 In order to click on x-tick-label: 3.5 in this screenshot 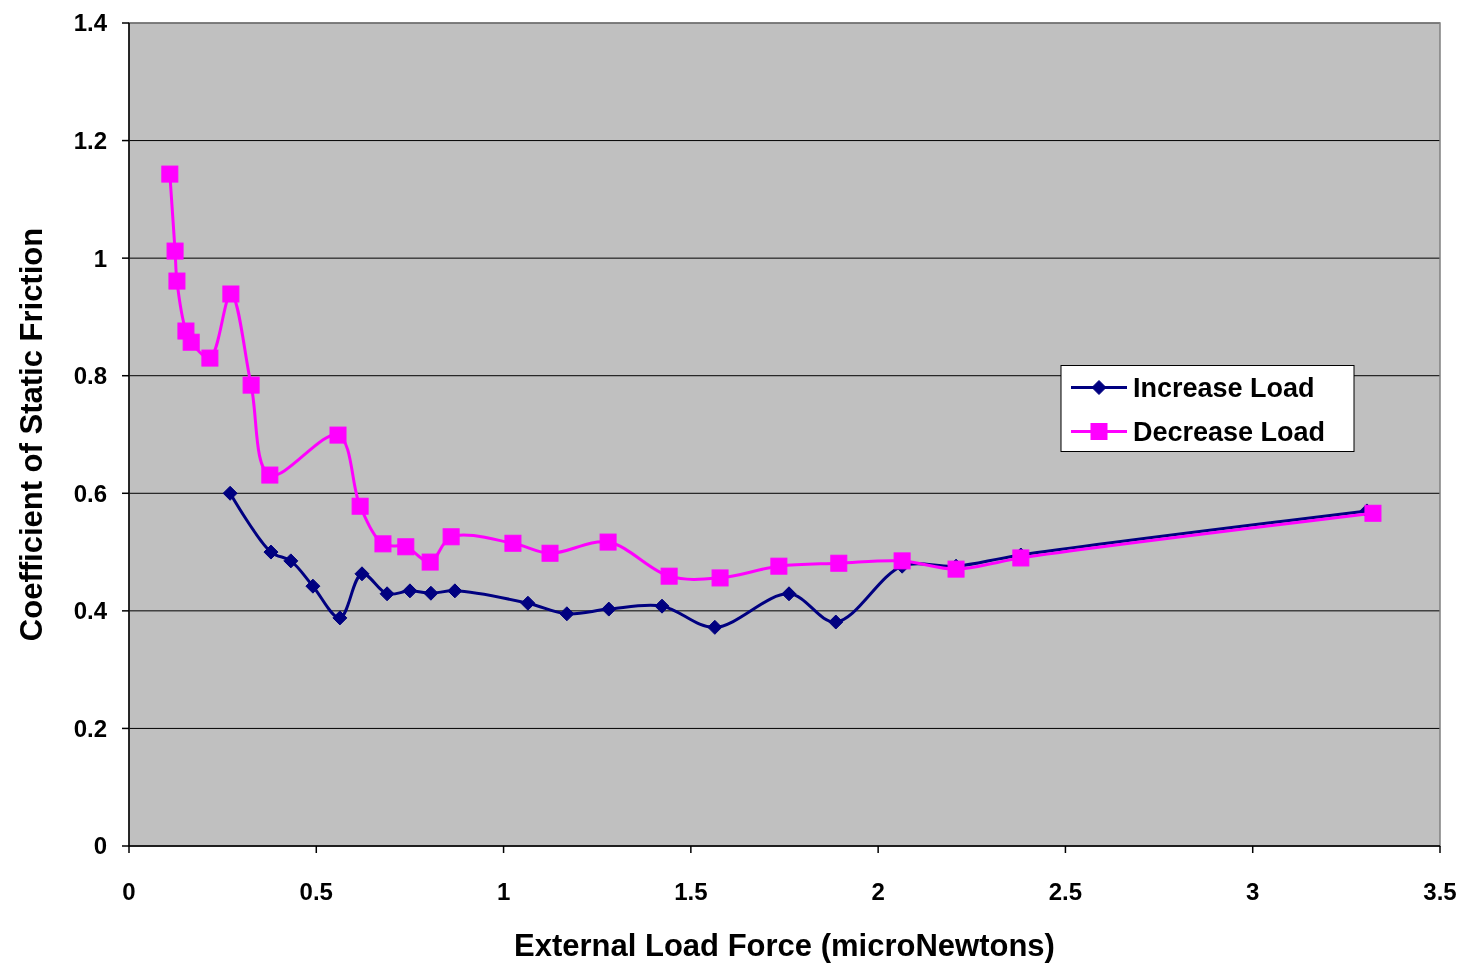, I will do `click(1440, 891)`.